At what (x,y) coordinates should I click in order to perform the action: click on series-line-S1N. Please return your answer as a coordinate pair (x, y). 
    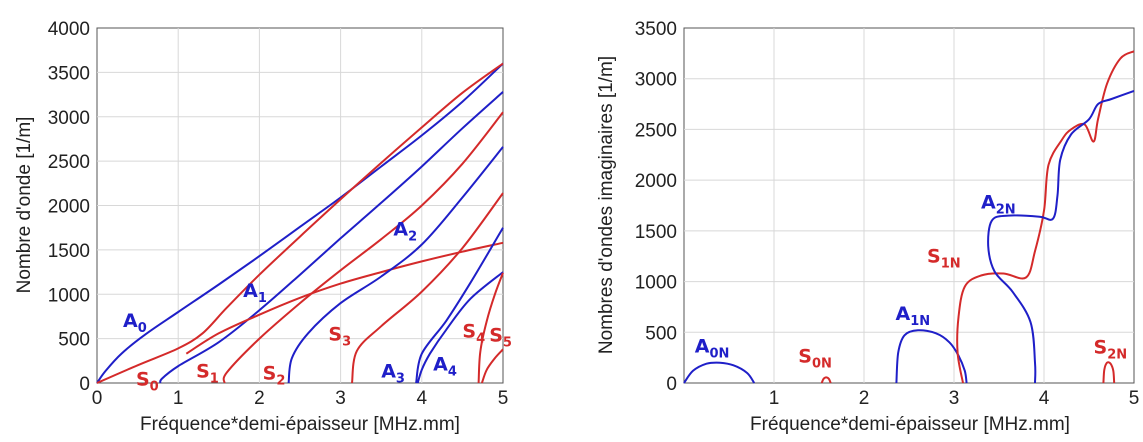
    Looking at the image, I should click on (1045, 217).